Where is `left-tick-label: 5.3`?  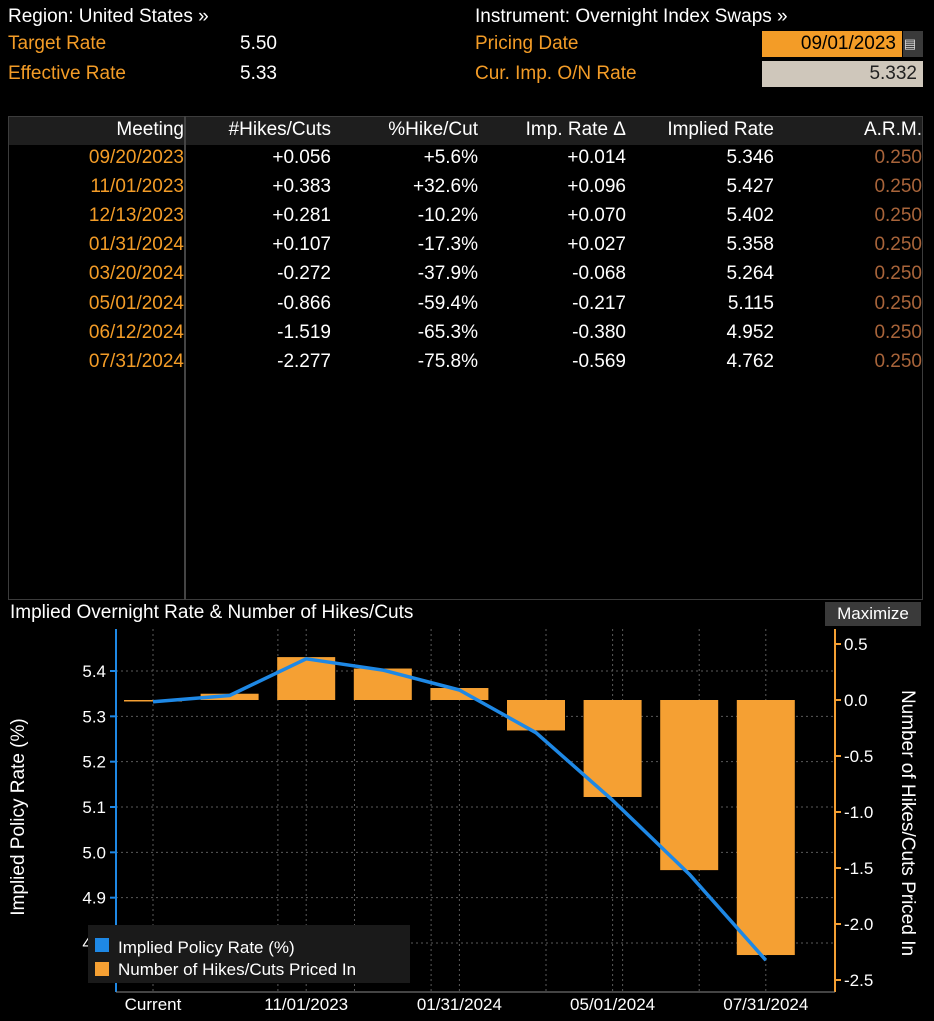 left-tick-label: 5.3 is located at coordinates (94, 716).